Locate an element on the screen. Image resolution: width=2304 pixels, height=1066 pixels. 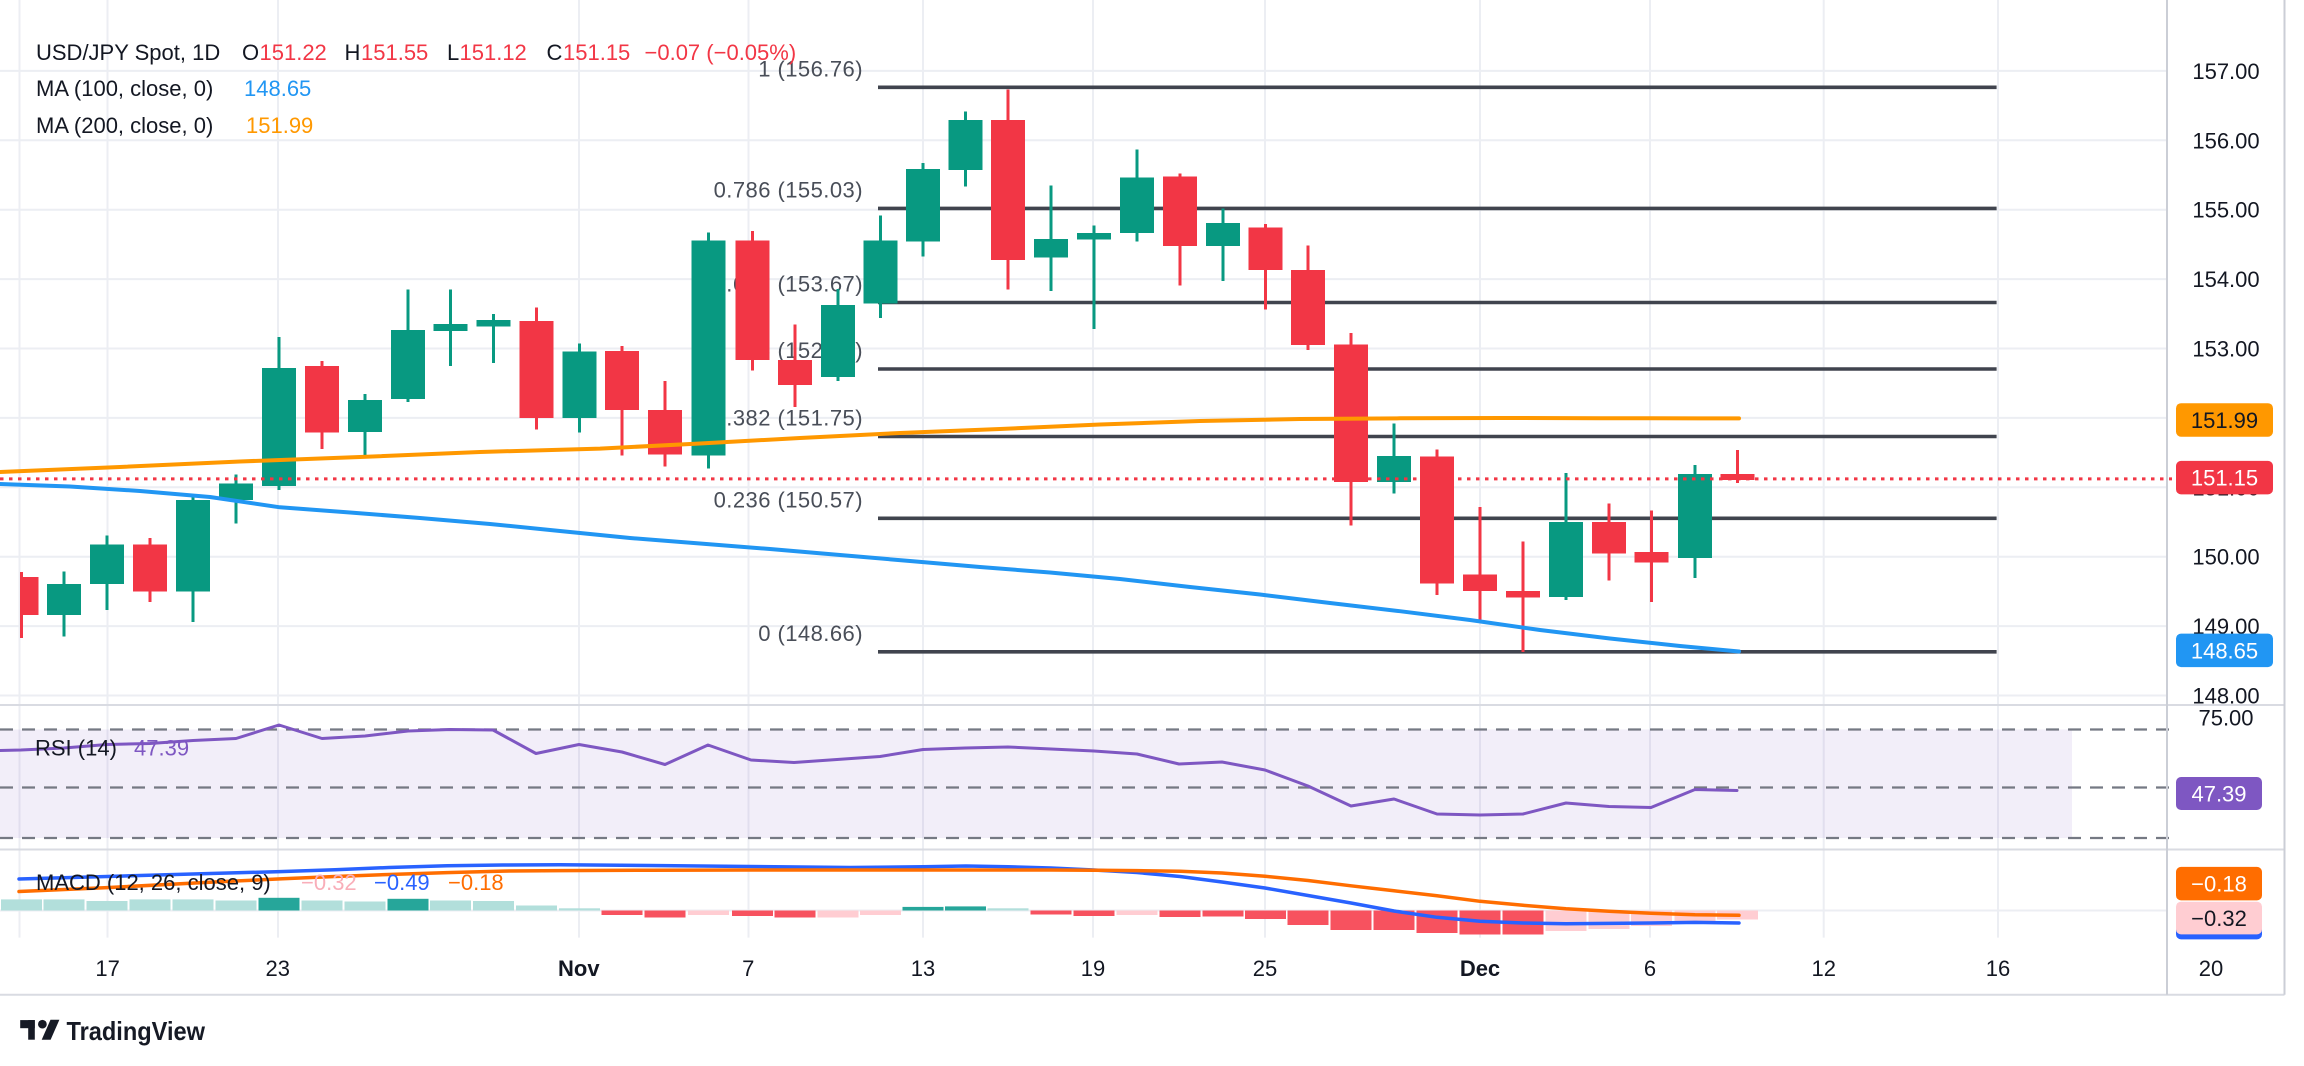
svg-text: 23 is located at coordinates (278, 968).